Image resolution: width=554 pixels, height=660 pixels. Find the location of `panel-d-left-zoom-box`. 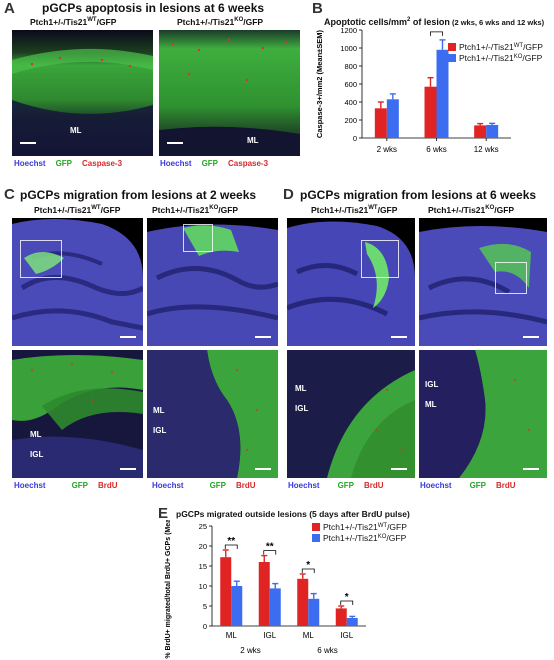

panel-d-left-zoom-box is located at coordinates (380, 259).